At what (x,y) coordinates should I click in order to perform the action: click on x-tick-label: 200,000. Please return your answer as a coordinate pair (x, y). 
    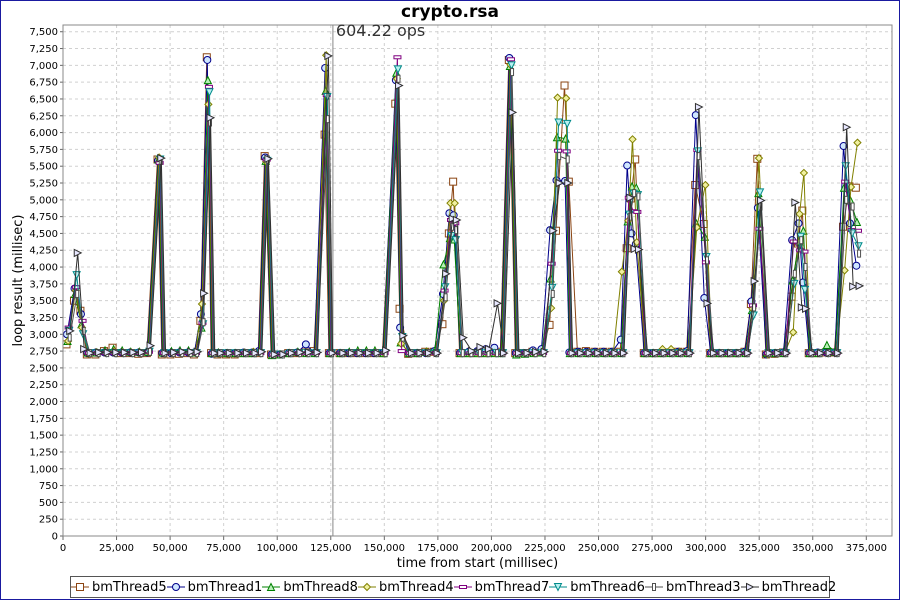
    Looking at the image, I should click on (491, 548).